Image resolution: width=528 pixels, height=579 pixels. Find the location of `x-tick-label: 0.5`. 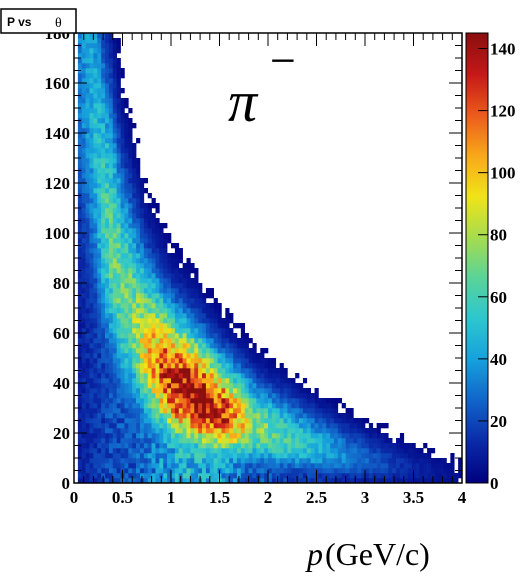

x-tick-label: 0.5 is located at coordinates (122, 497).